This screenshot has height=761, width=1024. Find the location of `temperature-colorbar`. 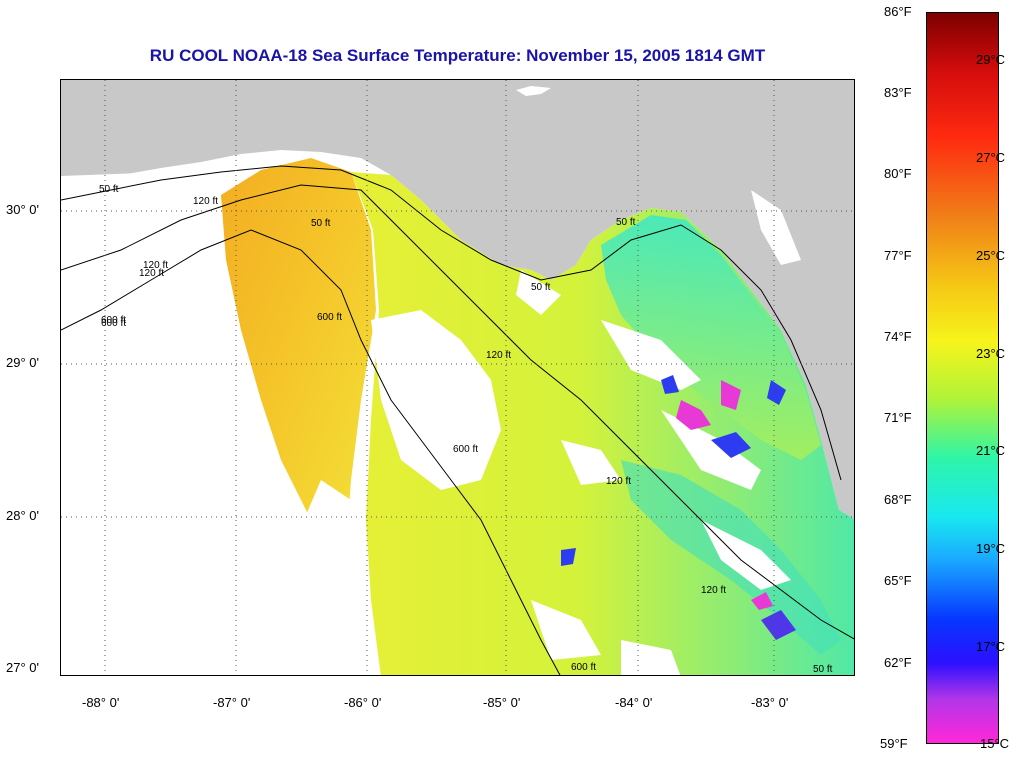

temperature-colorbar is located at coordinates (962, 378).